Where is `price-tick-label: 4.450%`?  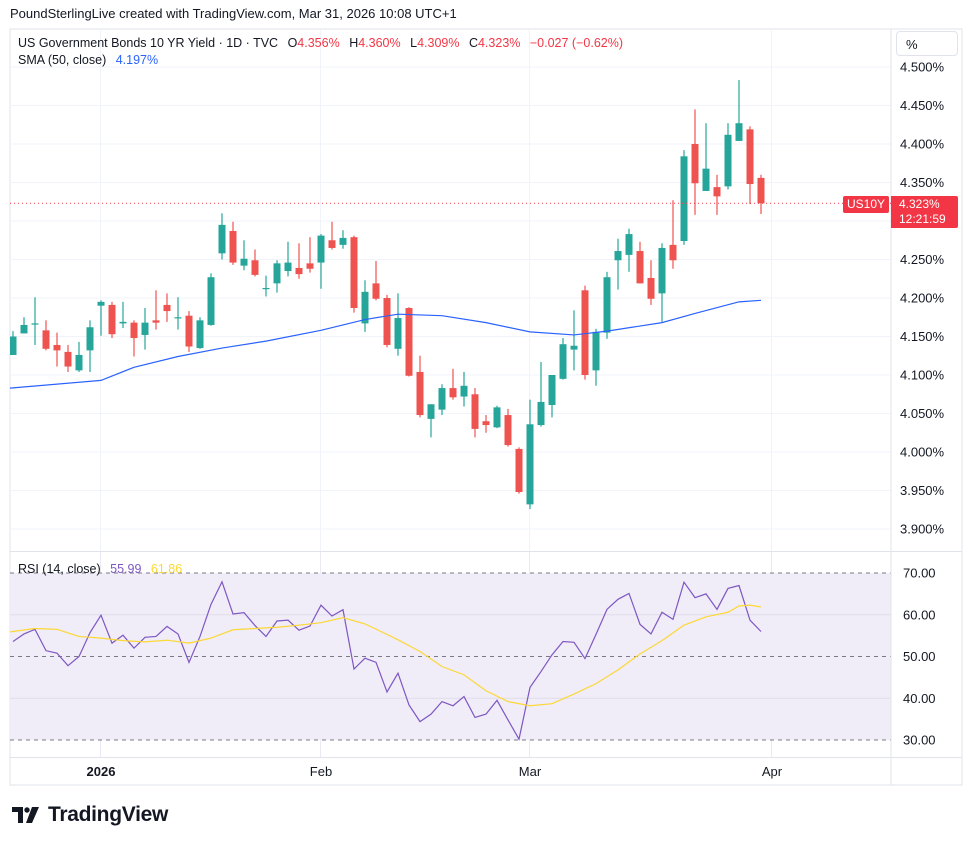 price-tick-label: 4.450% is located at coordinates (922, 105).